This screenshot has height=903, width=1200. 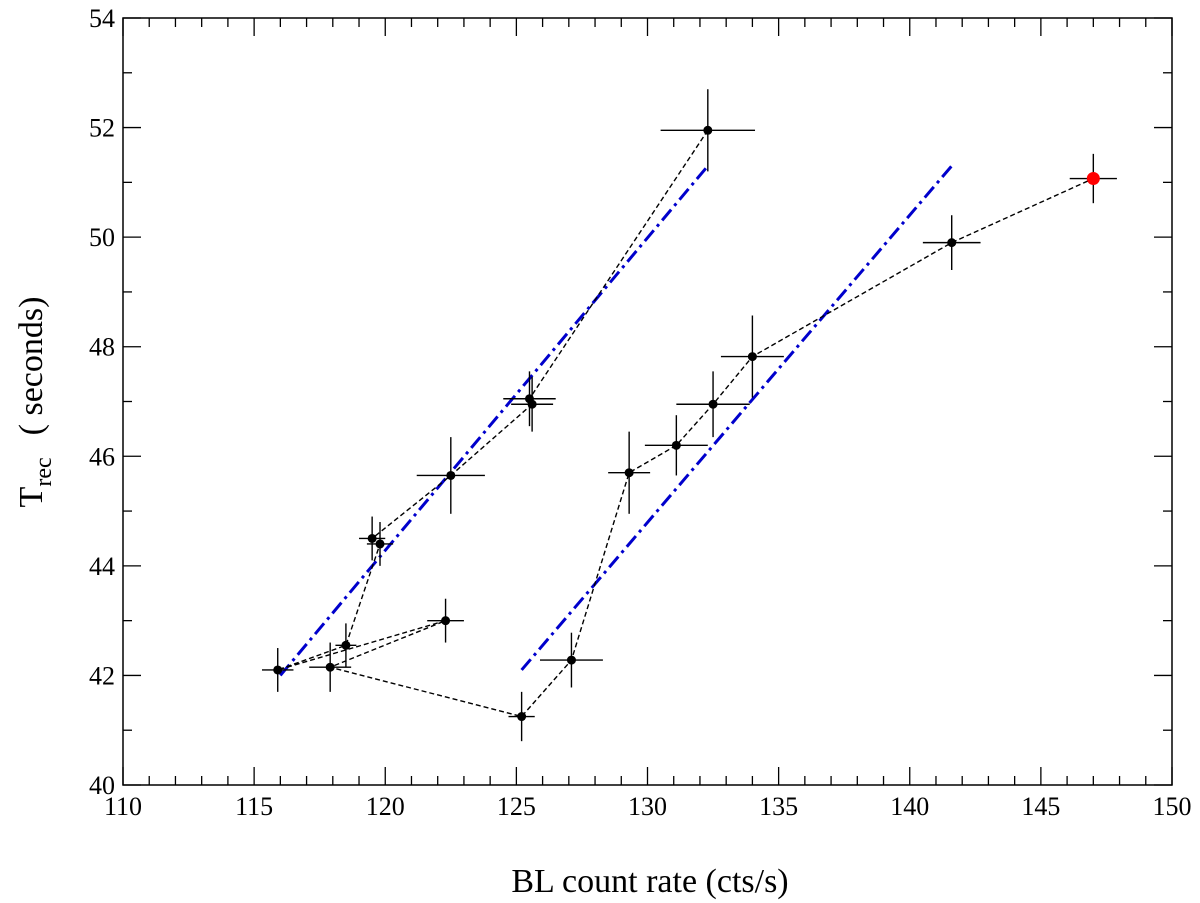 I want to click on y-tick-label: 50, so click(x=102, y=237).